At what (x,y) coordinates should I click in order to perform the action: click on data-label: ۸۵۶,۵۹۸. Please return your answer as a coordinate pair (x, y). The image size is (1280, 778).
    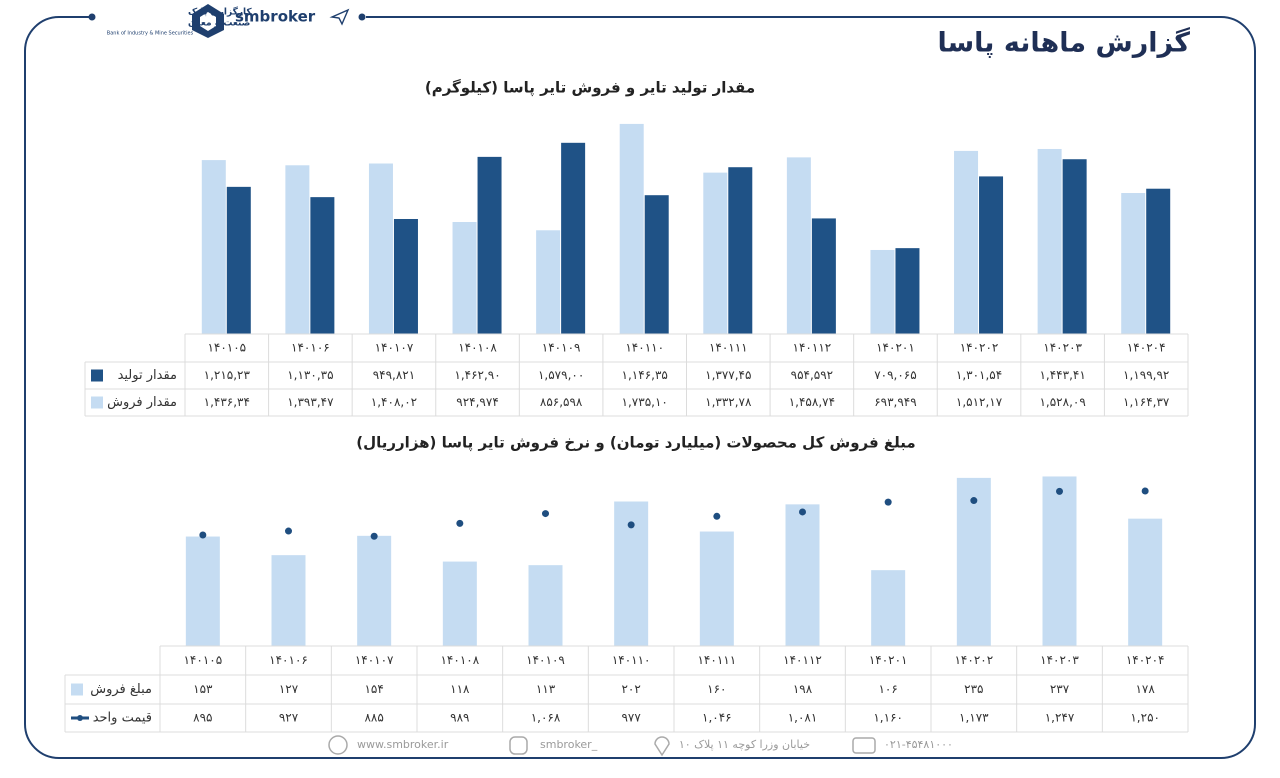
    Looking at the image, I should click on (561, 402).